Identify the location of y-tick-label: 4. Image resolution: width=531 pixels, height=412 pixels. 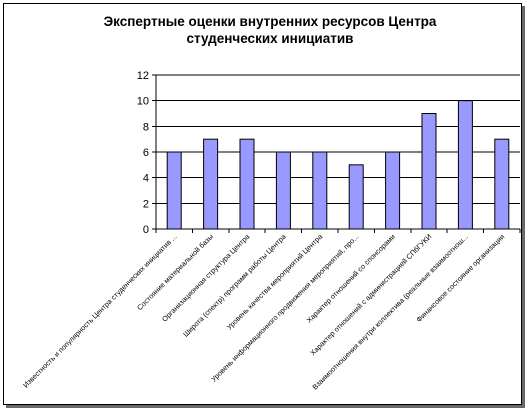
(146, 179).